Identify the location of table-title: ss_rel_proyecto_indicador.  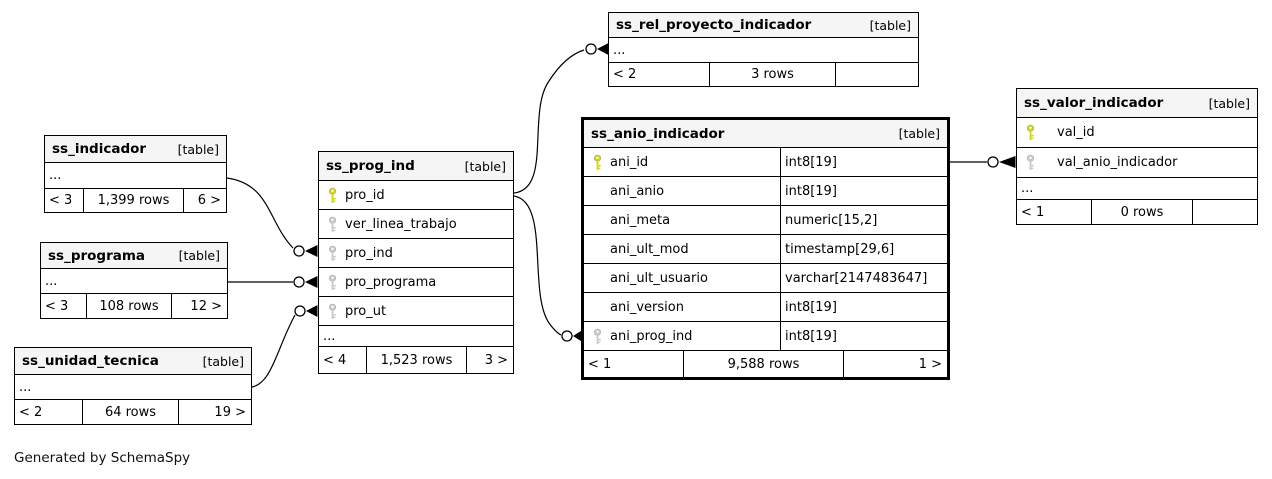
(714, 25).